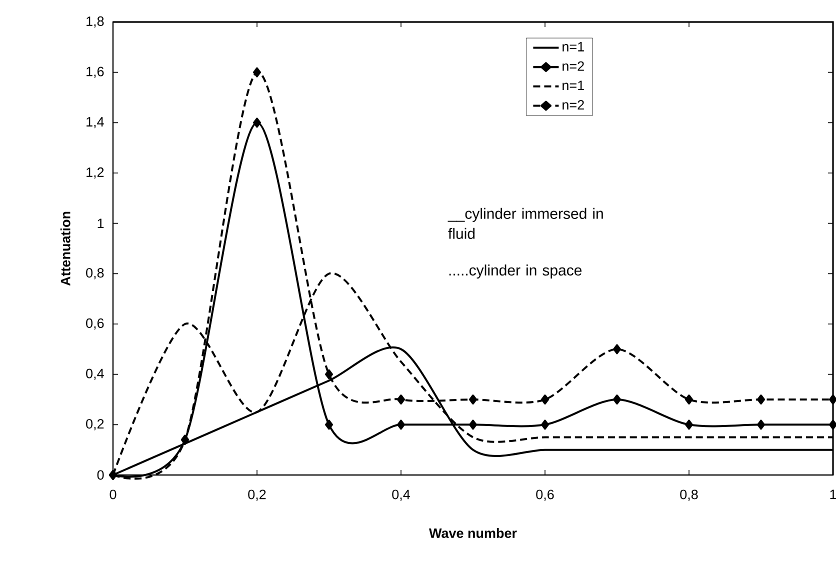 Image resolution: width=836 pixels, height=583 pixels. I want to click on y-tick-label: 1,6, so click(95, 72).